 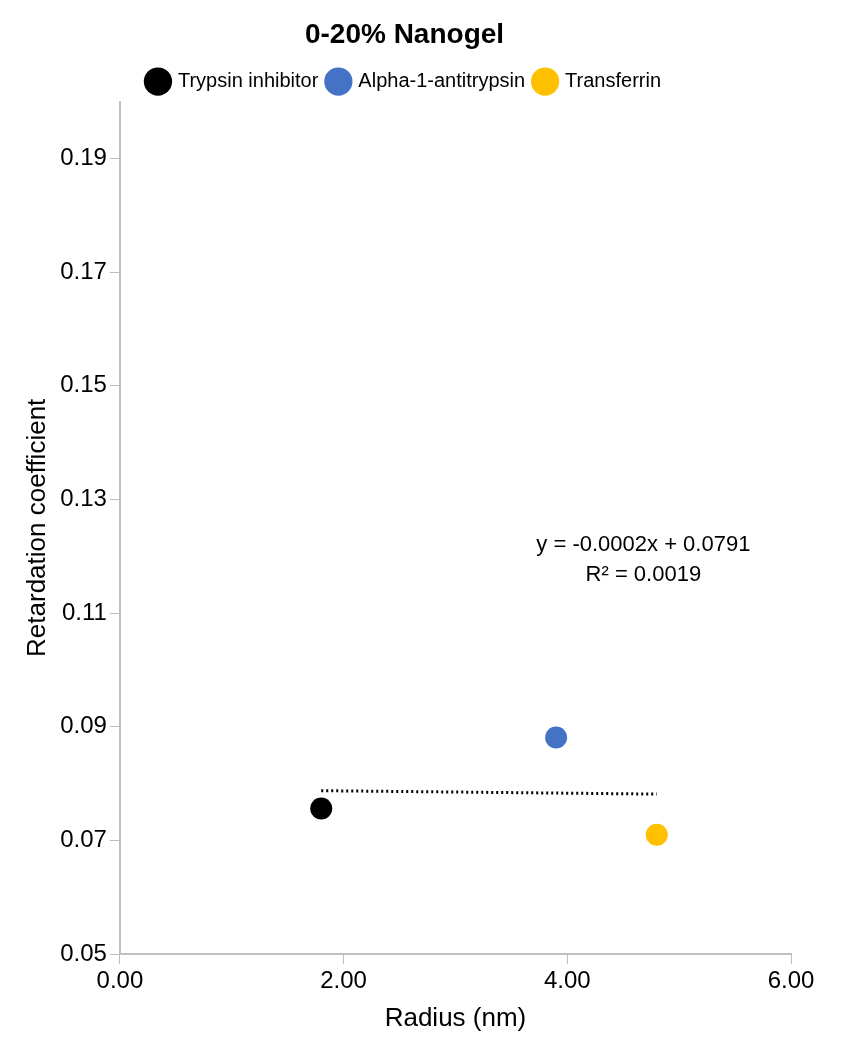 I want to click on x-tick-label: 6.00, so click(x=791, y=980).